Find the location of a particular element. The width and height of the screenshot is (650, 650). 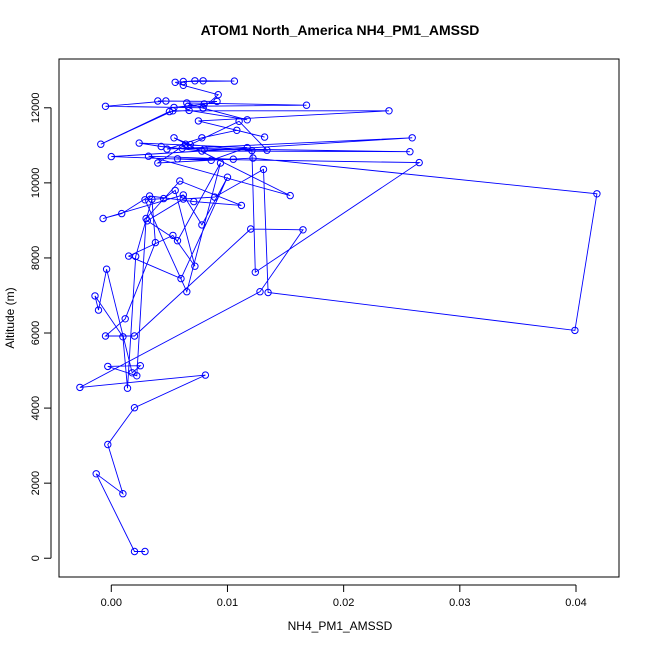

x-tick-label: 0.04 is located at coordinates (575, 603).